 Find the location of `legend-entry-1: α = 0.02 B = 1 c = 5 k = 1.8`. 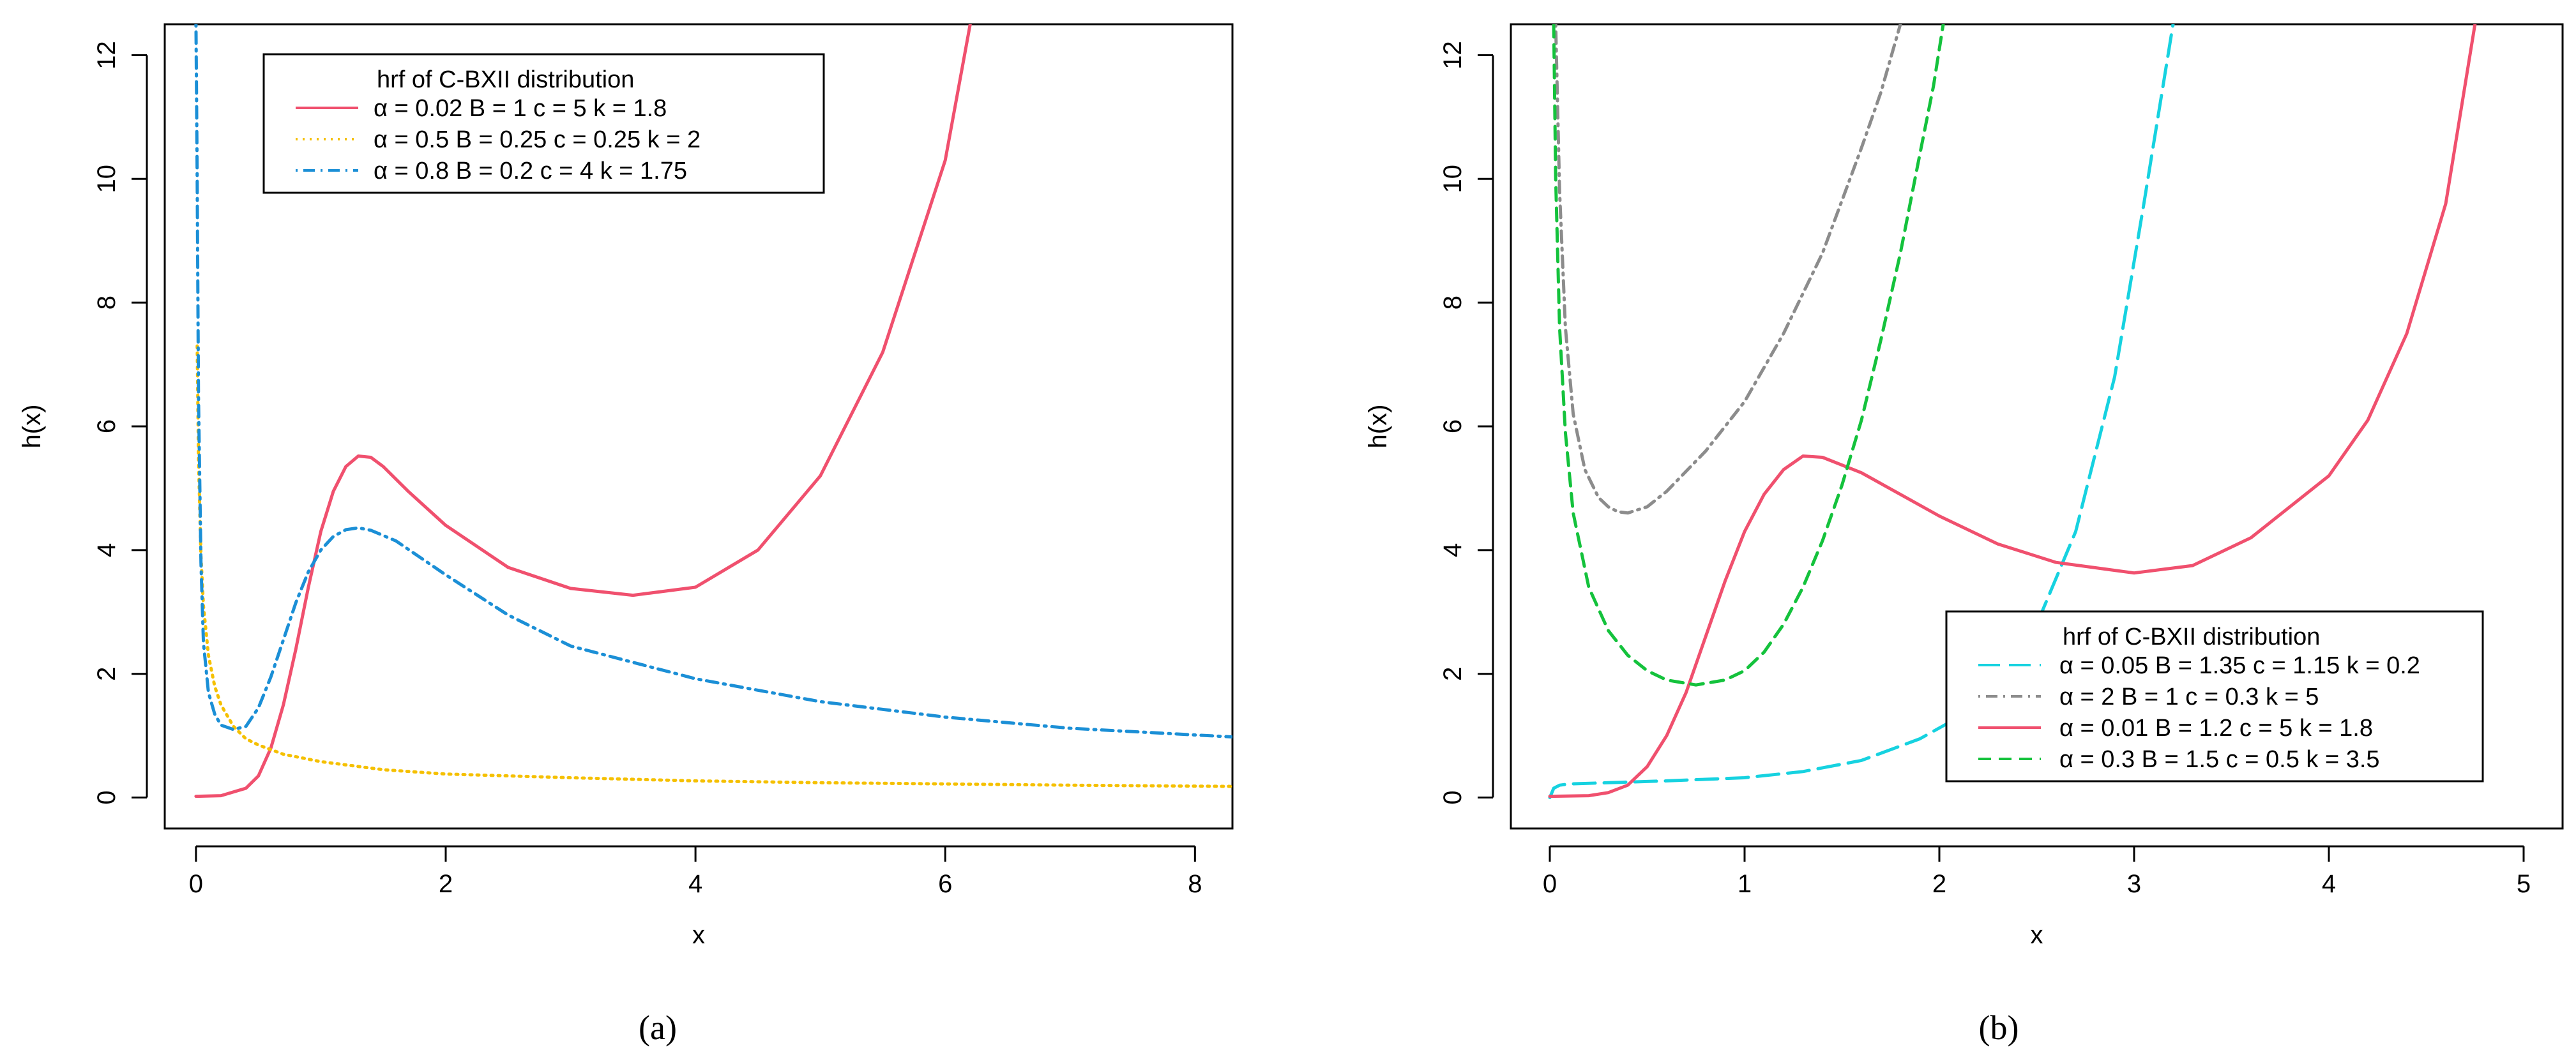

legend-entry-1: α = 0.02 B = 1 c = 5 k = 1.8 is located at coordinates (520, 108).